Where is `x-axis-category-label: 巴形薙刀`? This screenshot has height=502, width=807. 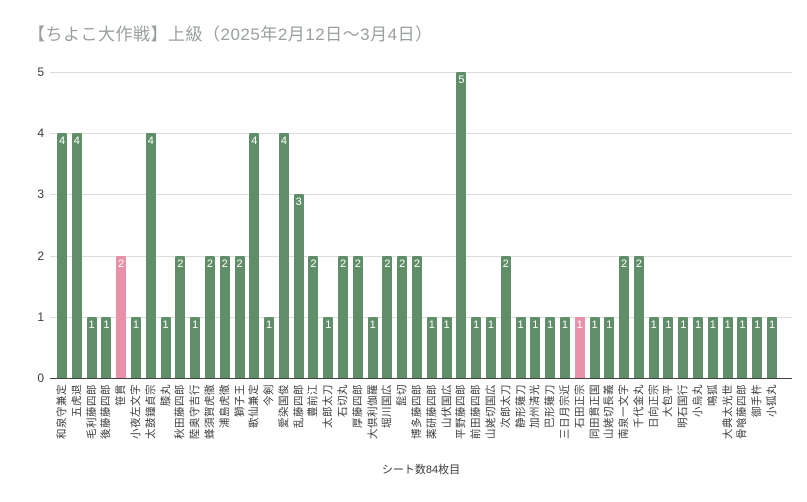 x-axis-category-label: 巴形薙刀 is located at coordinates (550, 406).